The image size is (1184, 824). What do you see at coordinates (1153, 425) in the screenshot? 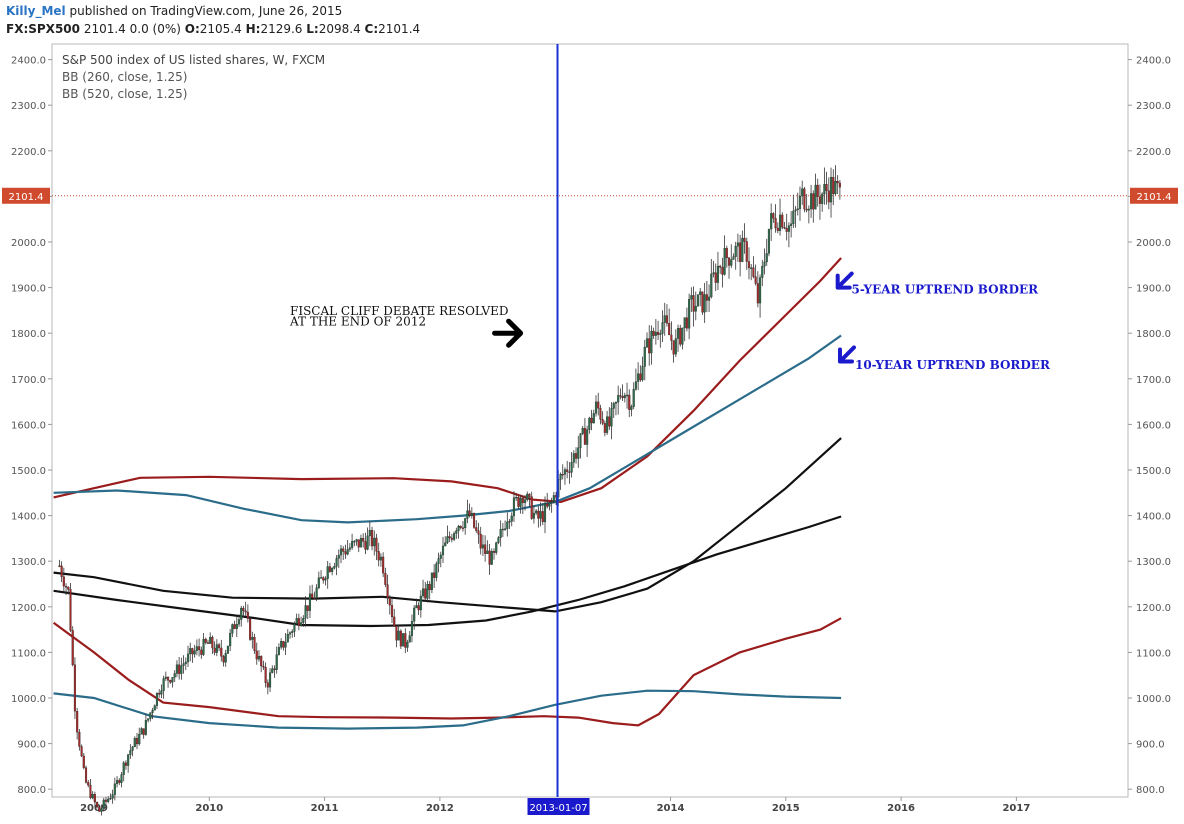
I see `y-tick-label-right: 1600.0` at bounding box center [1153, 425].